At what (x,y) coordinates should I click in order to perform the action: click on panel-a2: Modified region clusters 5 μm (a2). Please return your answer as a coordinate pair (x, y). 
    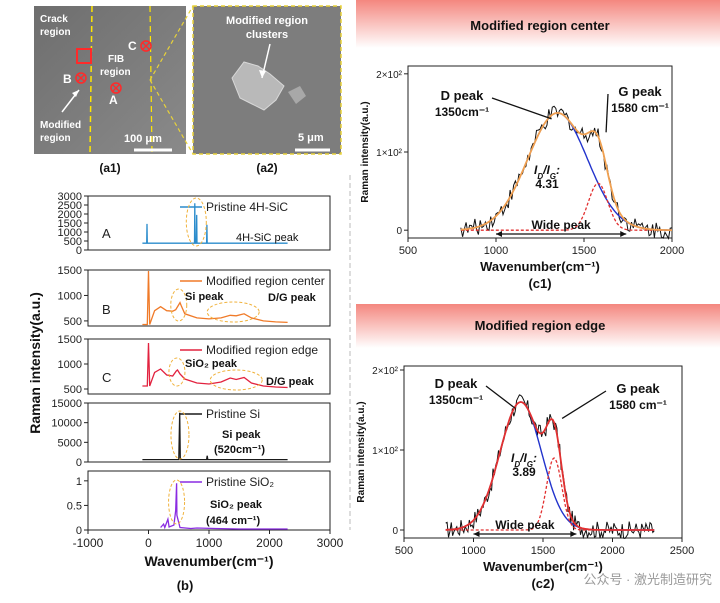
    Looking at the image, I should click on (267, 90).